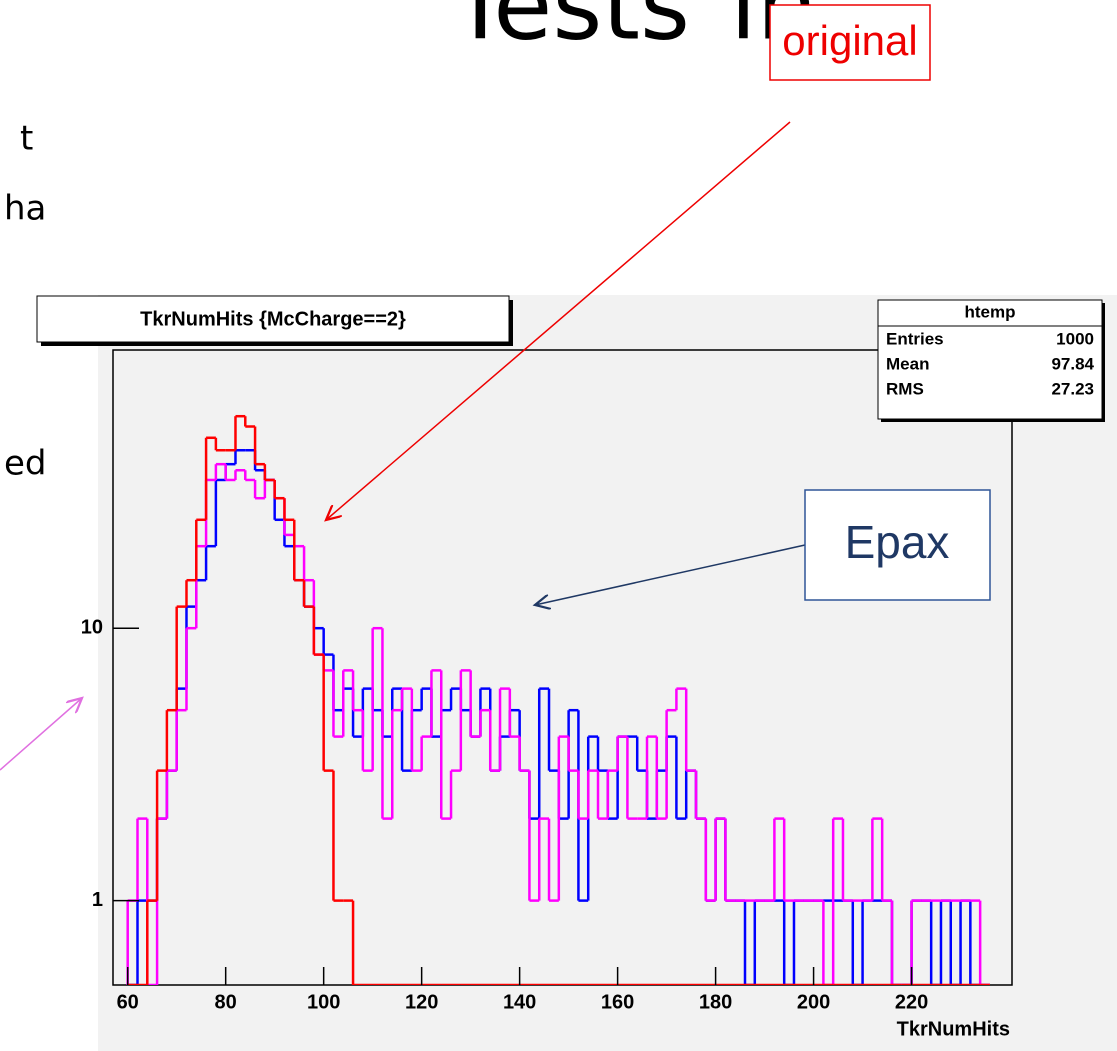 The width and height of the screenshot is (1117, 1051). I want to click on title-box, so click(273, 319).